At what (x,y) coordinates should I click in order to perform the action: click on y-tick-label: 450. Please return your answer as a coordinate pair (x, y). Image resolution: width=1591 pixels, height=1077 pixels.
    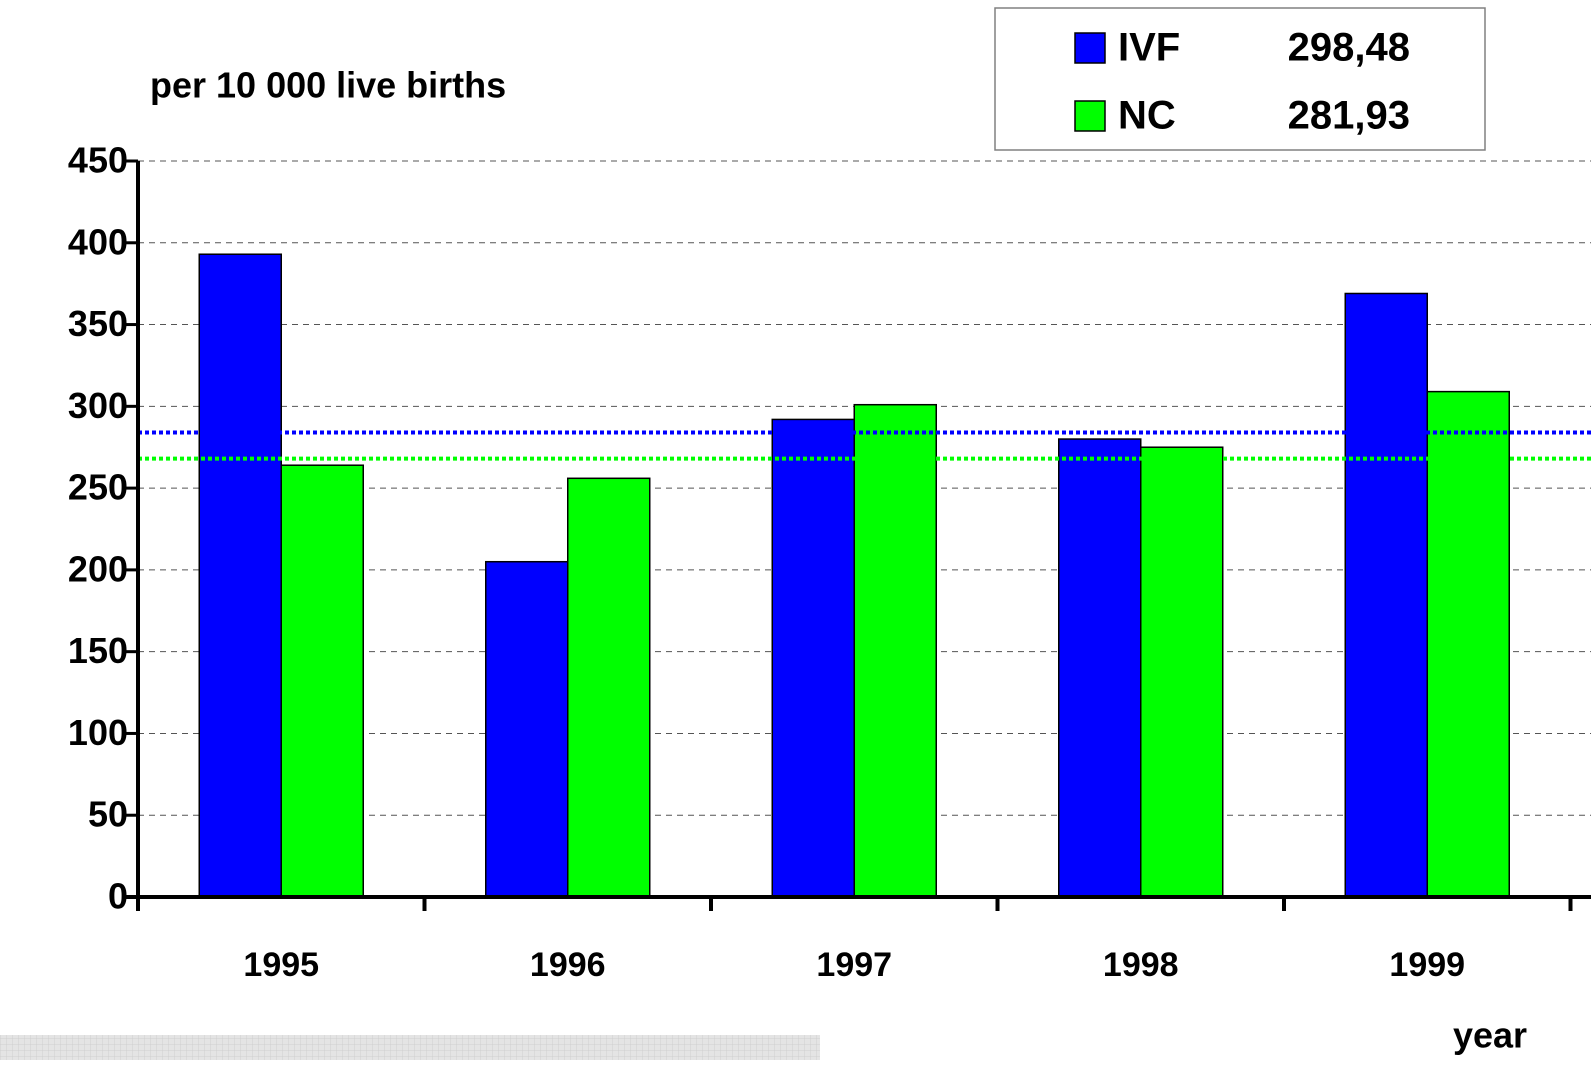
    Looking at the image, I should click on (98, 160).